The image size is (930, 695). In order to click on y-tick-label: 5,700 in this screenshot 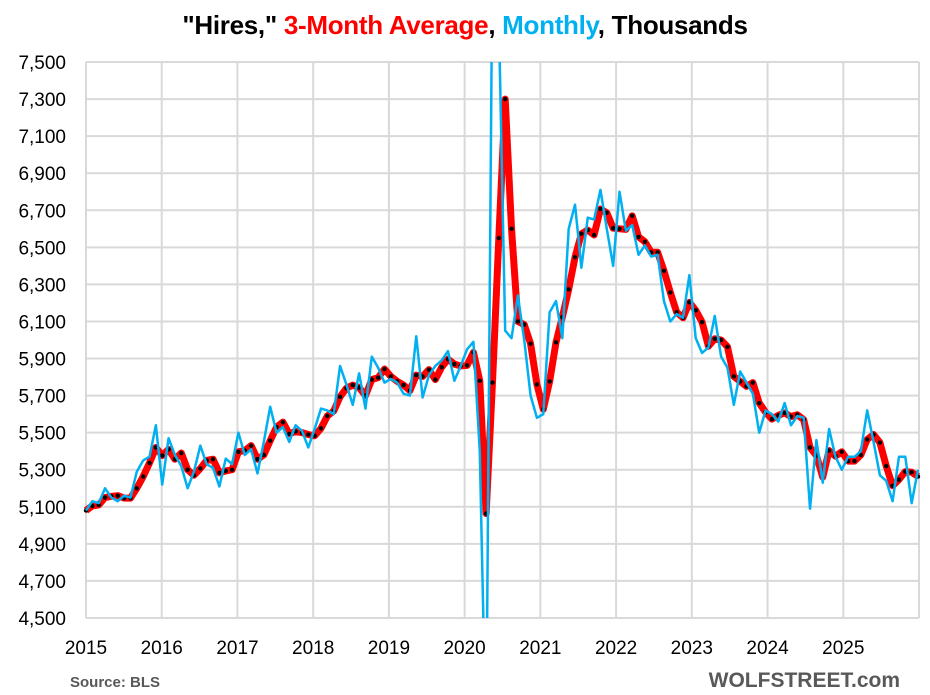, I will do `click(42, 397)`.